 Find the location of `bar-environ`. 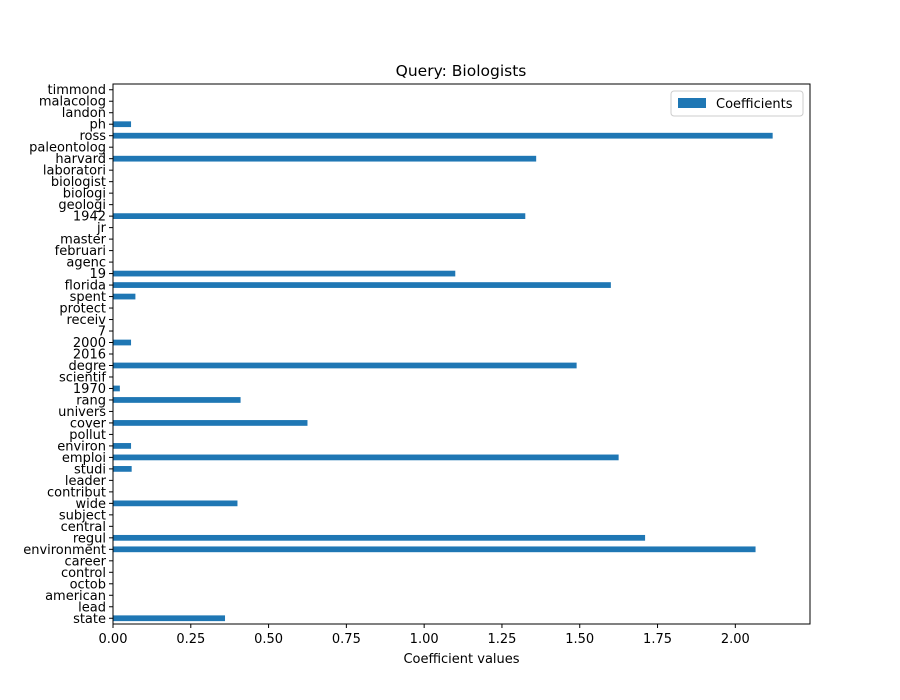

bar-environ is located at coordinates (122, 446).